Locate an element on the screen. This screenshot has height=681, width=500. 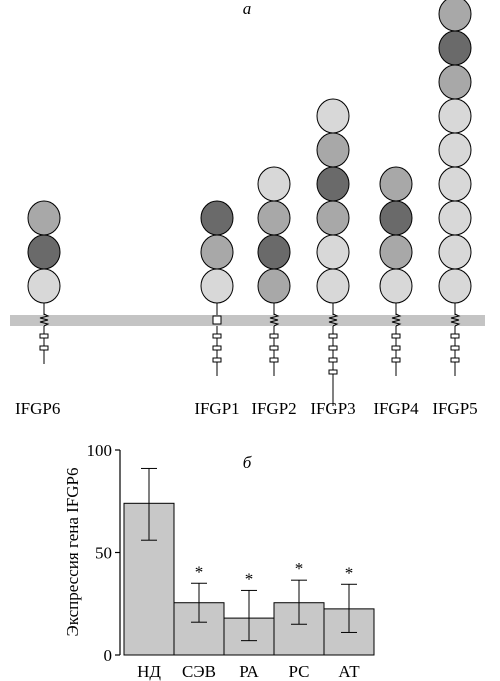
protein-ifgp3: IFGP3 is located at coordinates (333, 258).